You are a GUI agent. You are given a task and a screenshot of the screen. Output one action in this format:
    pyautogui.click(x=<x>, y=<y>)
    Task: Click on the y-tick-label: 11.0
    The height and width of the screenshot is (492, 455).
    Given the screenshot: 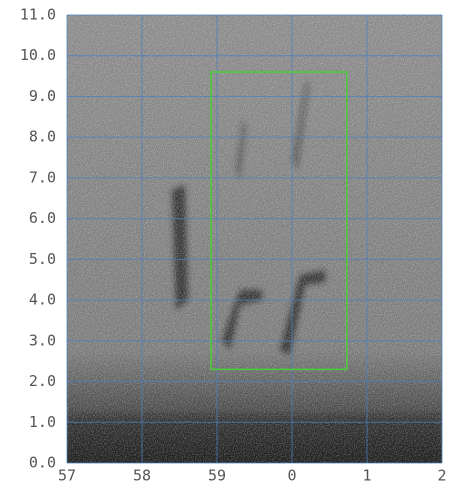 What is the action you would take?
    pyautogui.click(x=38, y=15)
    